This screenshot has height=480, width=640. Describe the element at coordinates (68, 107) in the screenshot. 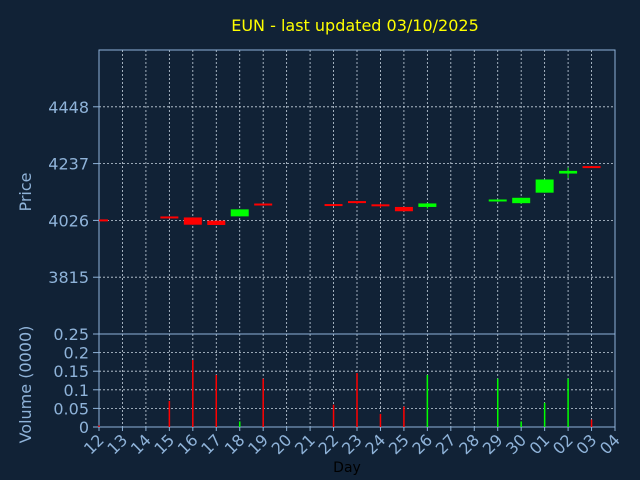

I see `price-y-tick-label: 4448` at that location.